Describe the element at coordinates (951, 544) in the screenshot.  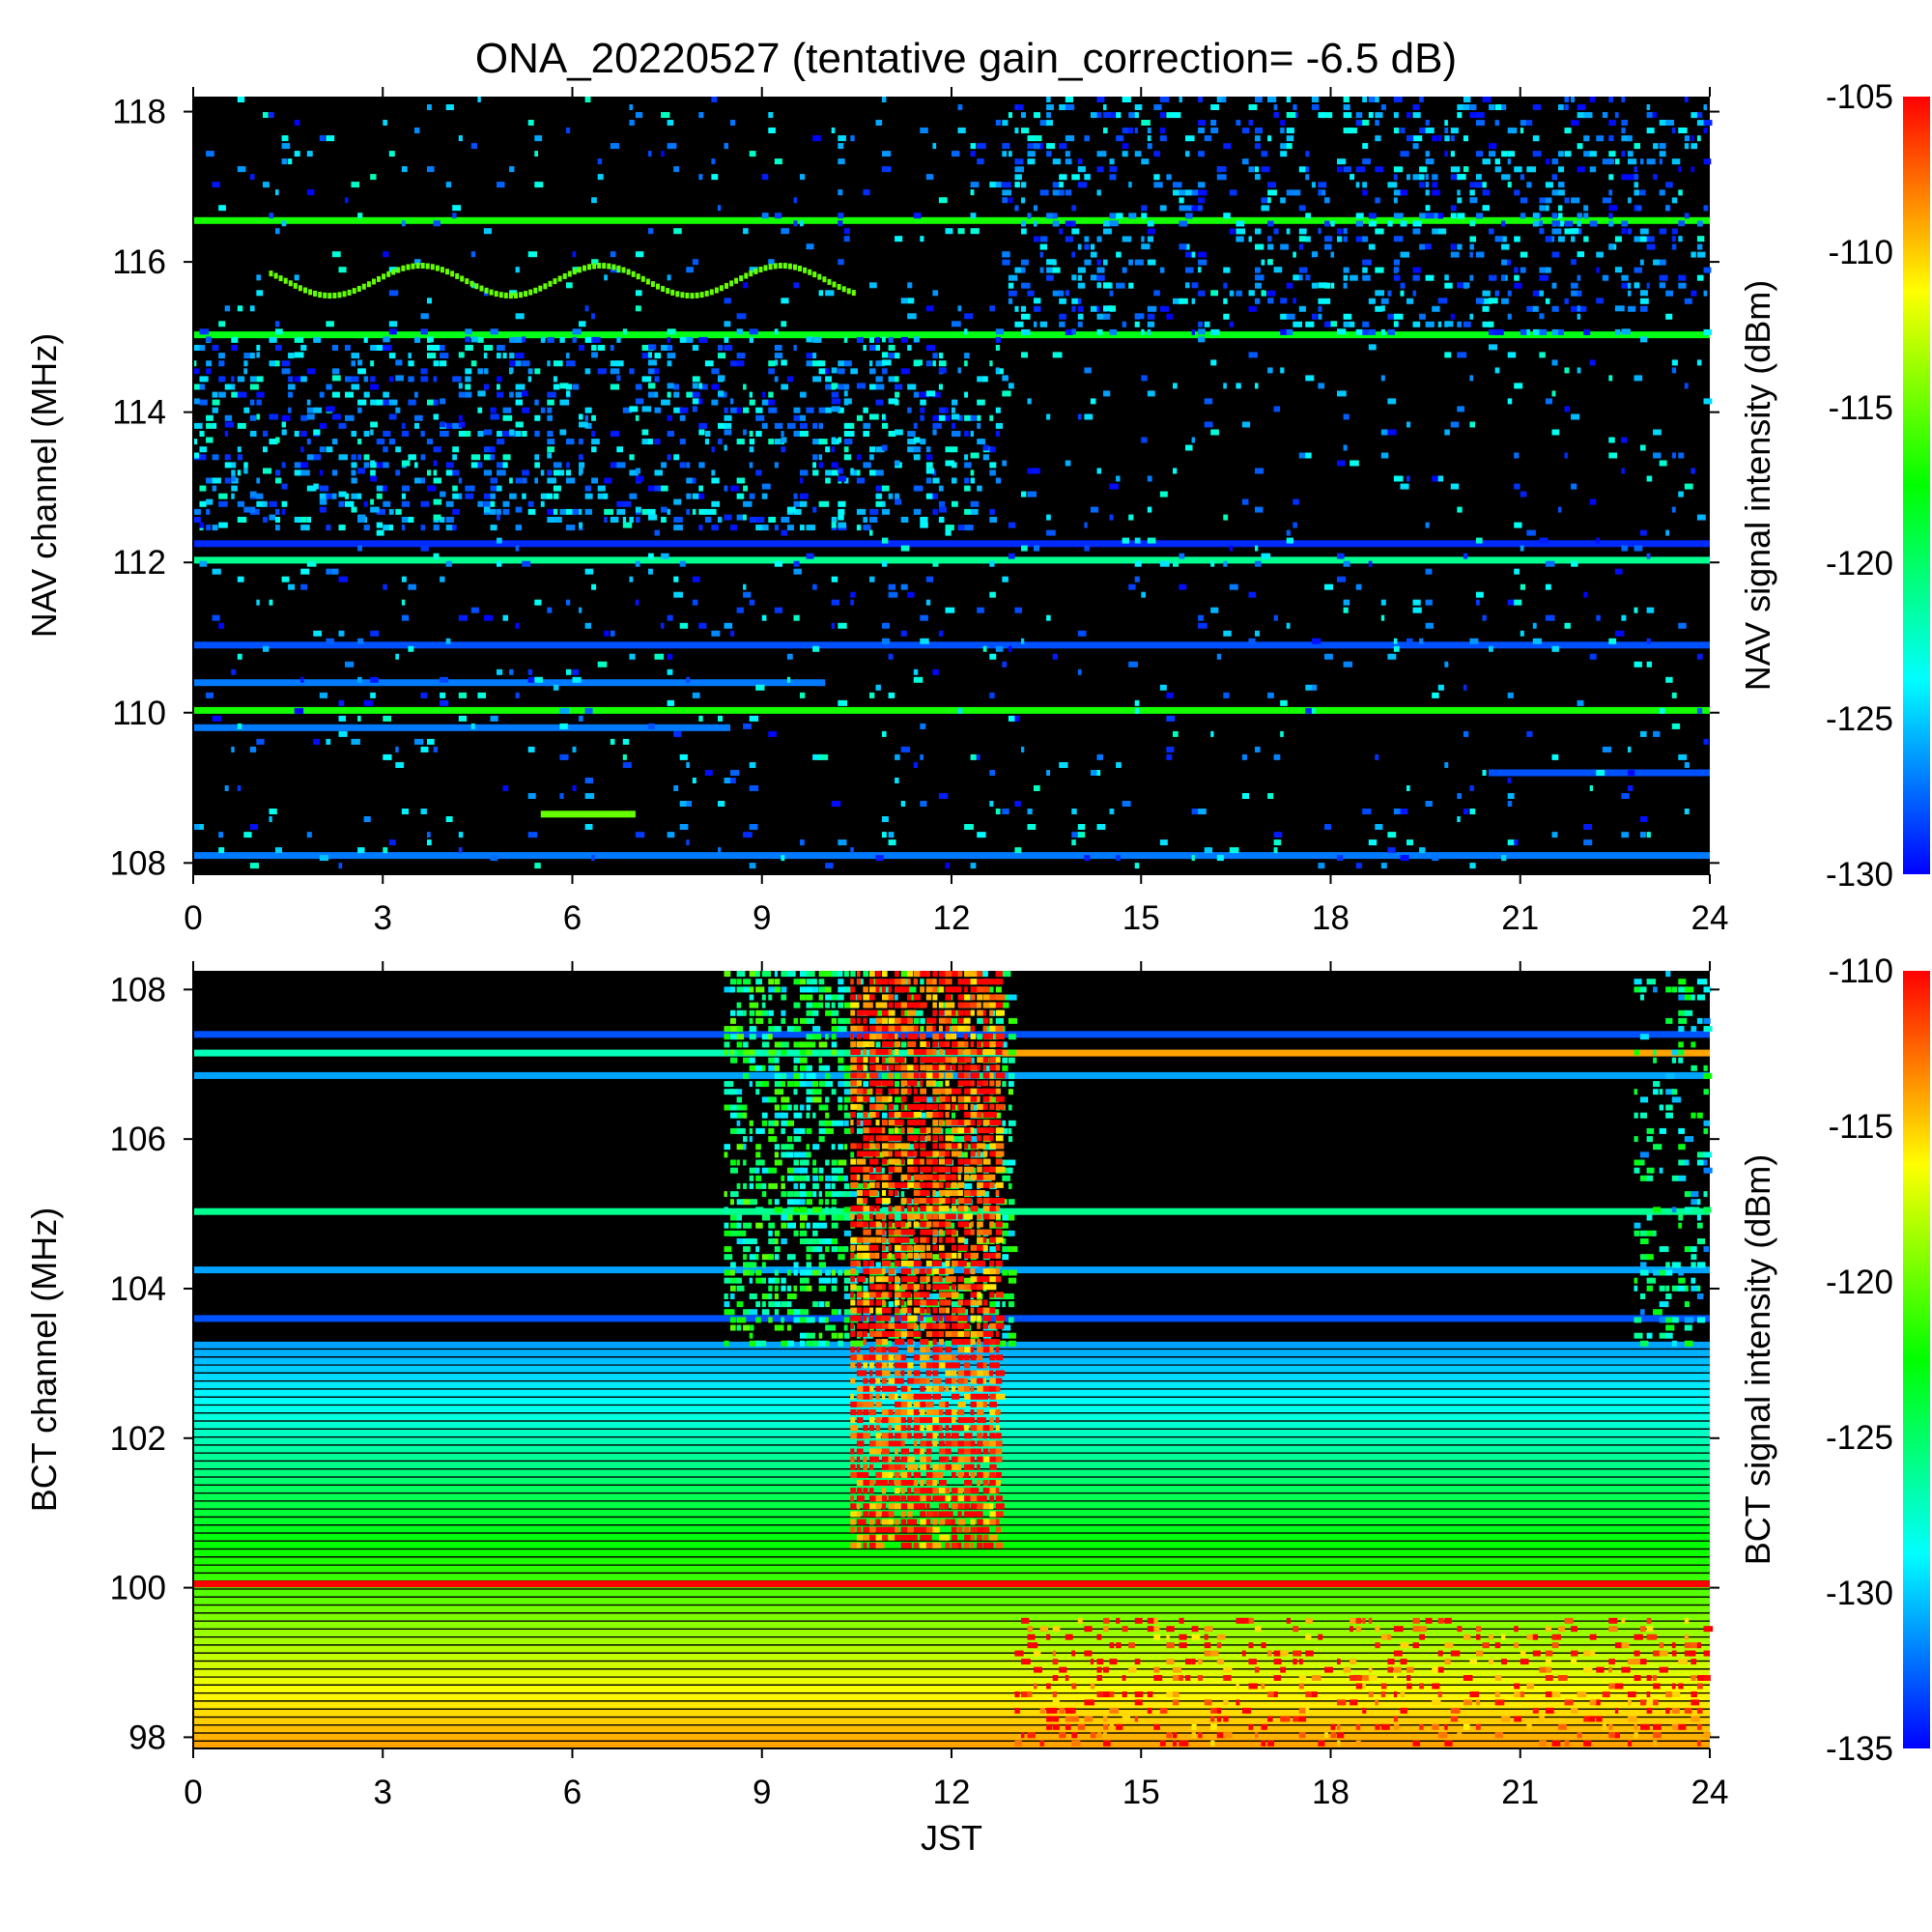
I see `nav-channel-band` at that location.